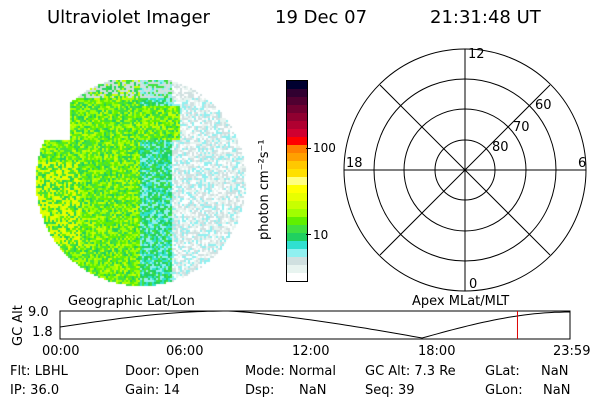 The image size is (600, 400). What do you see at coordinates (502, 371) in the screenshot?
I see `glat-label: GLat:` at bounding box center [502, 371].